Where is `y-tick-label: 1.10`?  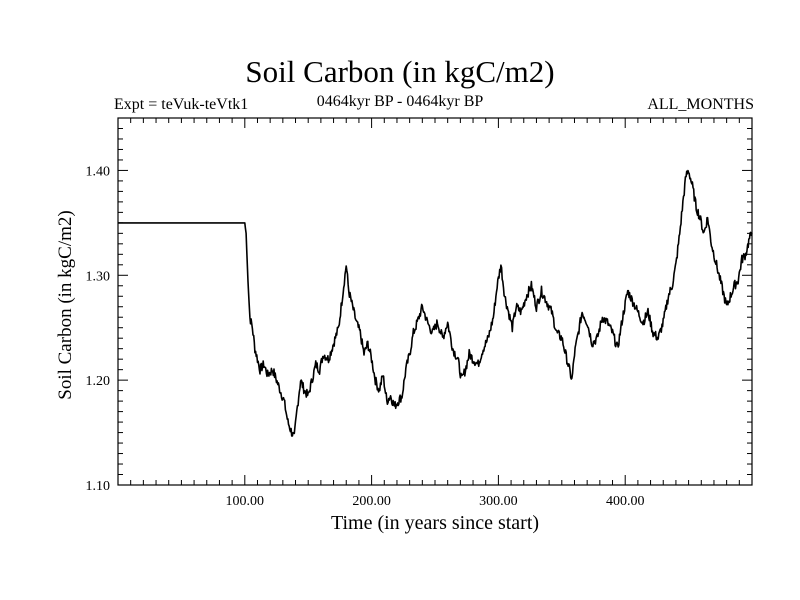
y-tick-label: 1.10 is located at coordinates (98, 486).